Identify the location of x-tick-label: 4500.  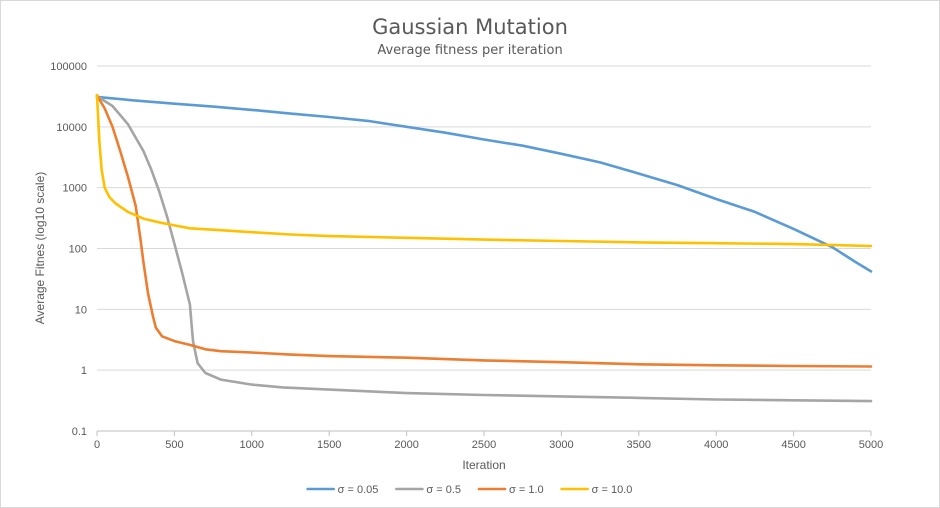
(793, 445).